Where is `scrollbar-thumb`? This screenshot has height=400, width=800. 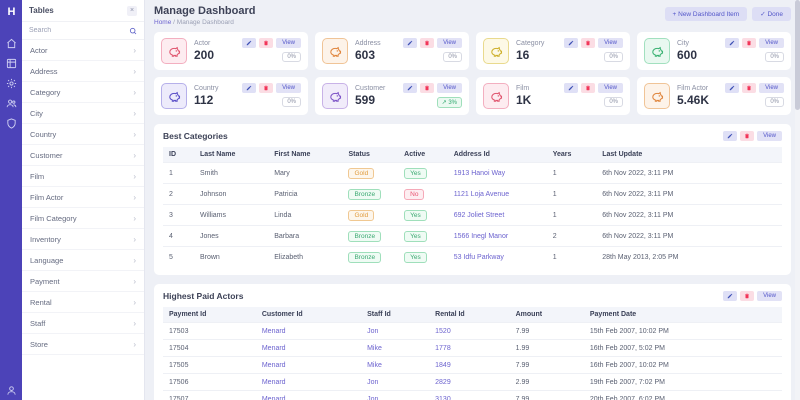
scrollbar-thumb is located at coordinates (797, 55).